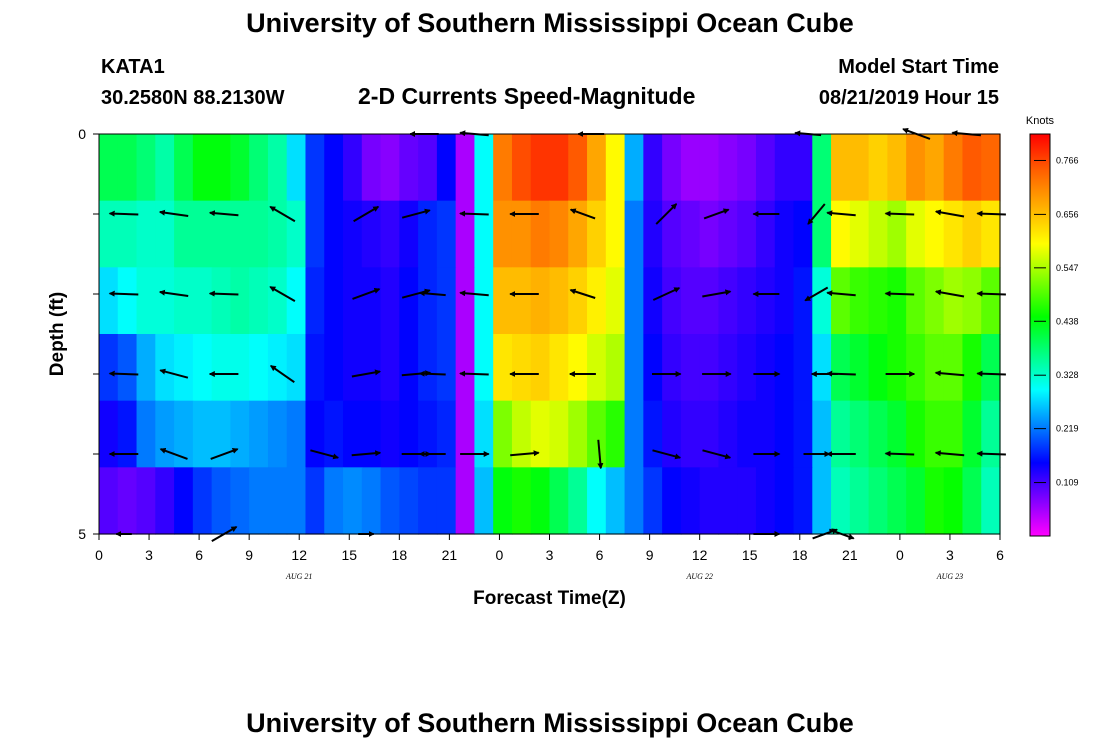 This screenshot has width=1100, height=750. Describe the element at coordinates (99, 555) in the screenshot. I see `x-tick-label: 0` at that location.